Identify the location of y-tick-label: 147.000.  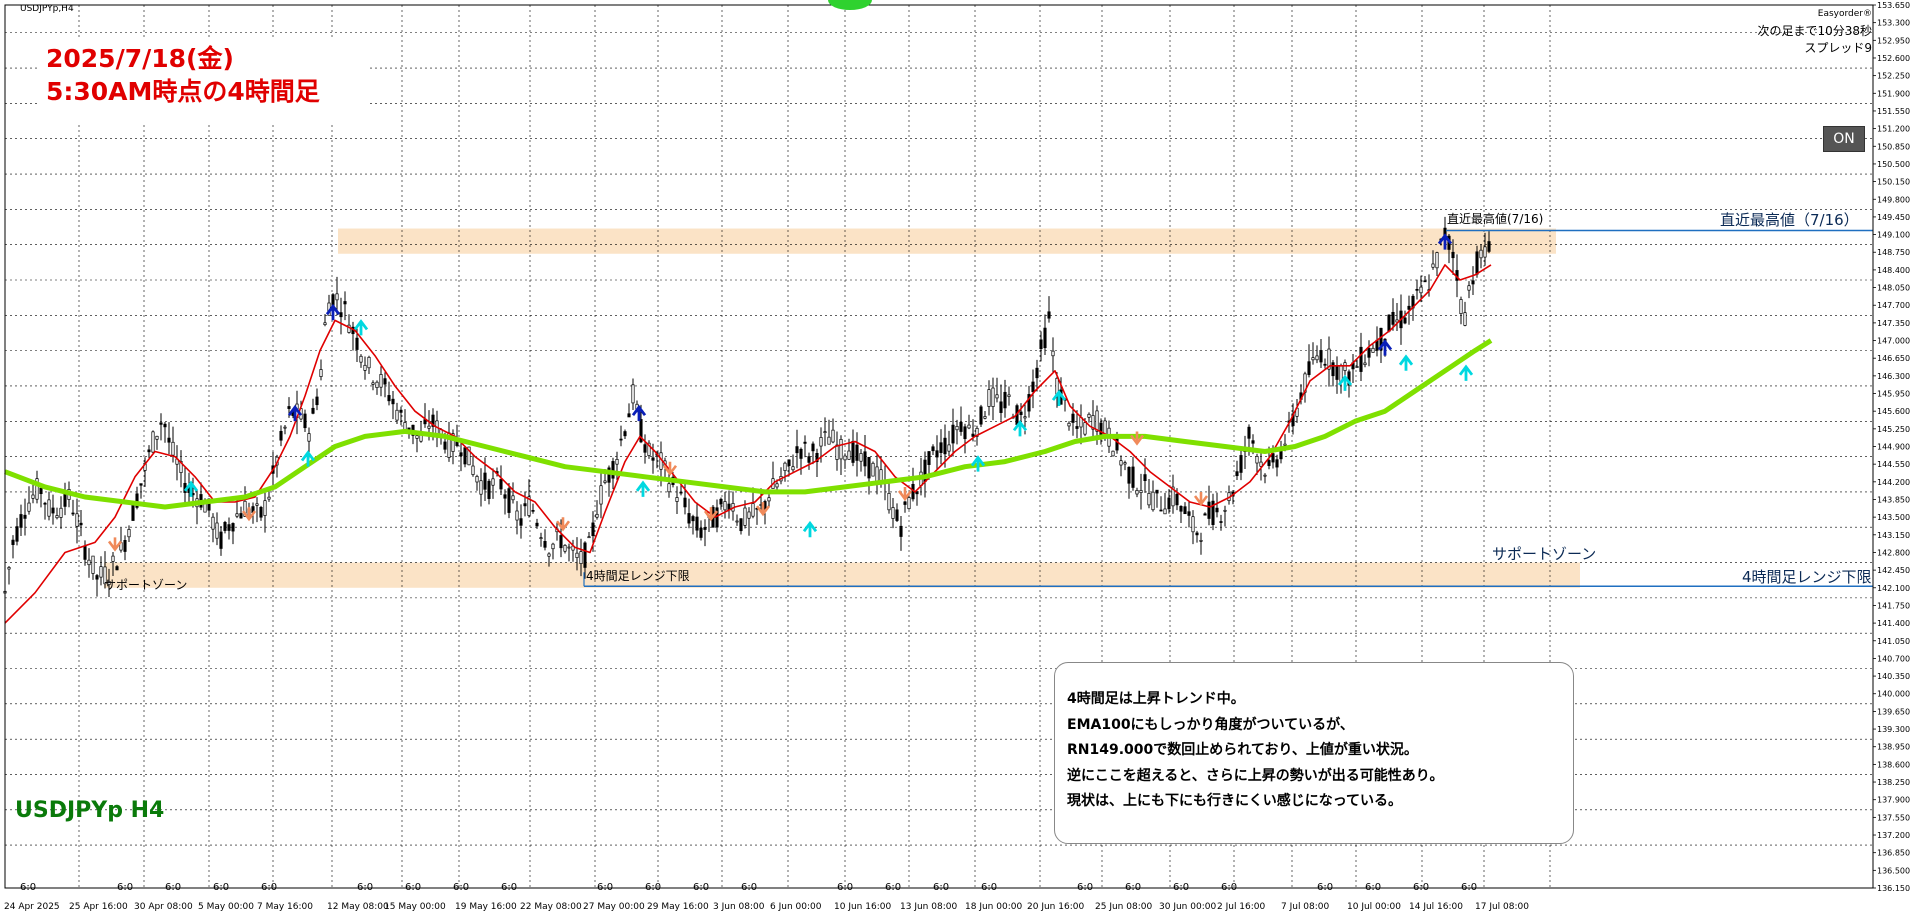
(1893, 341).